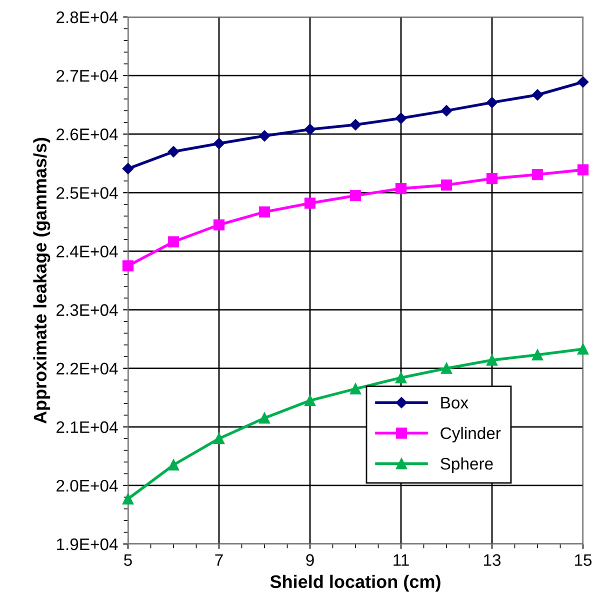 The image size is (597, 601). I want to click on y-tick-label: 2.7E+04, so click(87, 76).